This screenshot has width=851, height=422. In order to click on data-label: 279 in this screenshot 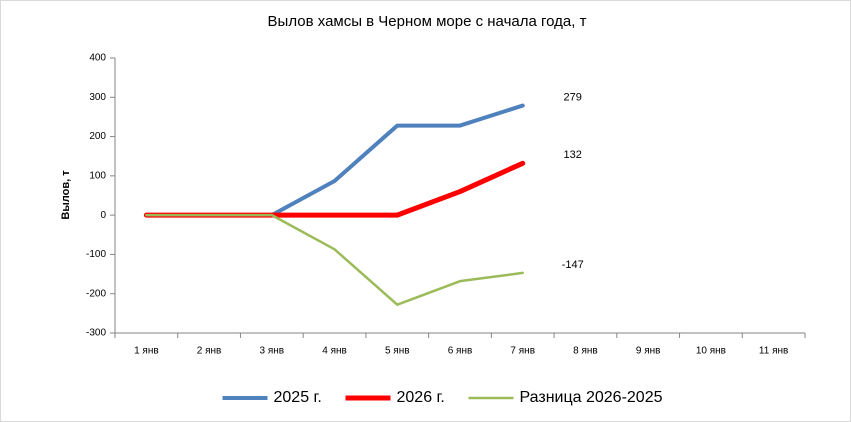, I will do `click(573, 97)`.